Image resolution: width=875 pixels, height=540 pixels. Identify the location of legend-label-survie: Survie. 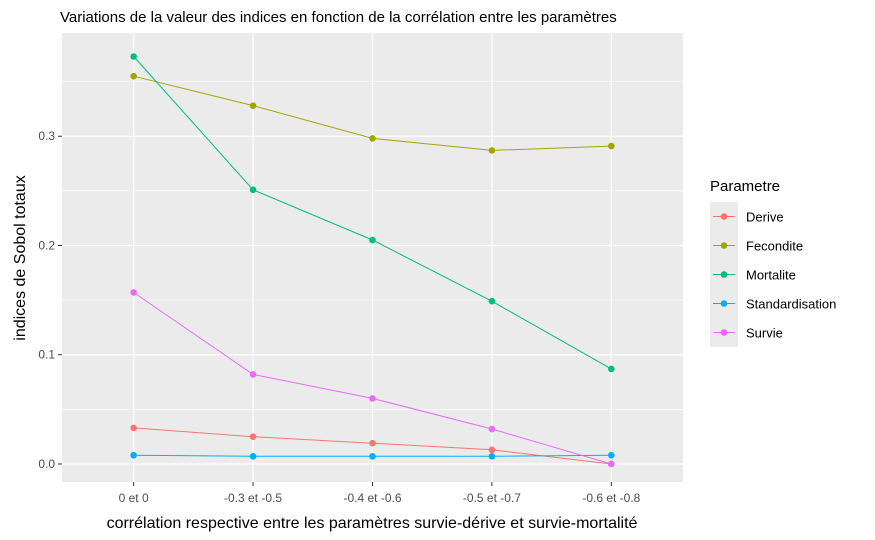
(764, 333).